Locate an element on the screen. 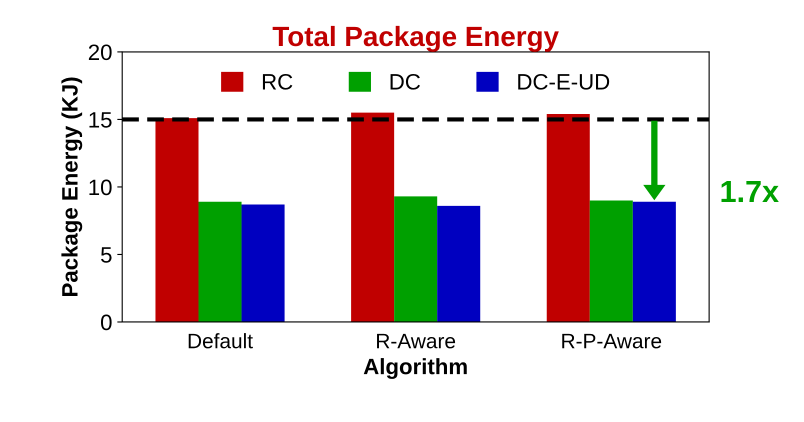 The image size is (804, 422). x-axis-title: Algorithm is located at coordinates (415, 368).